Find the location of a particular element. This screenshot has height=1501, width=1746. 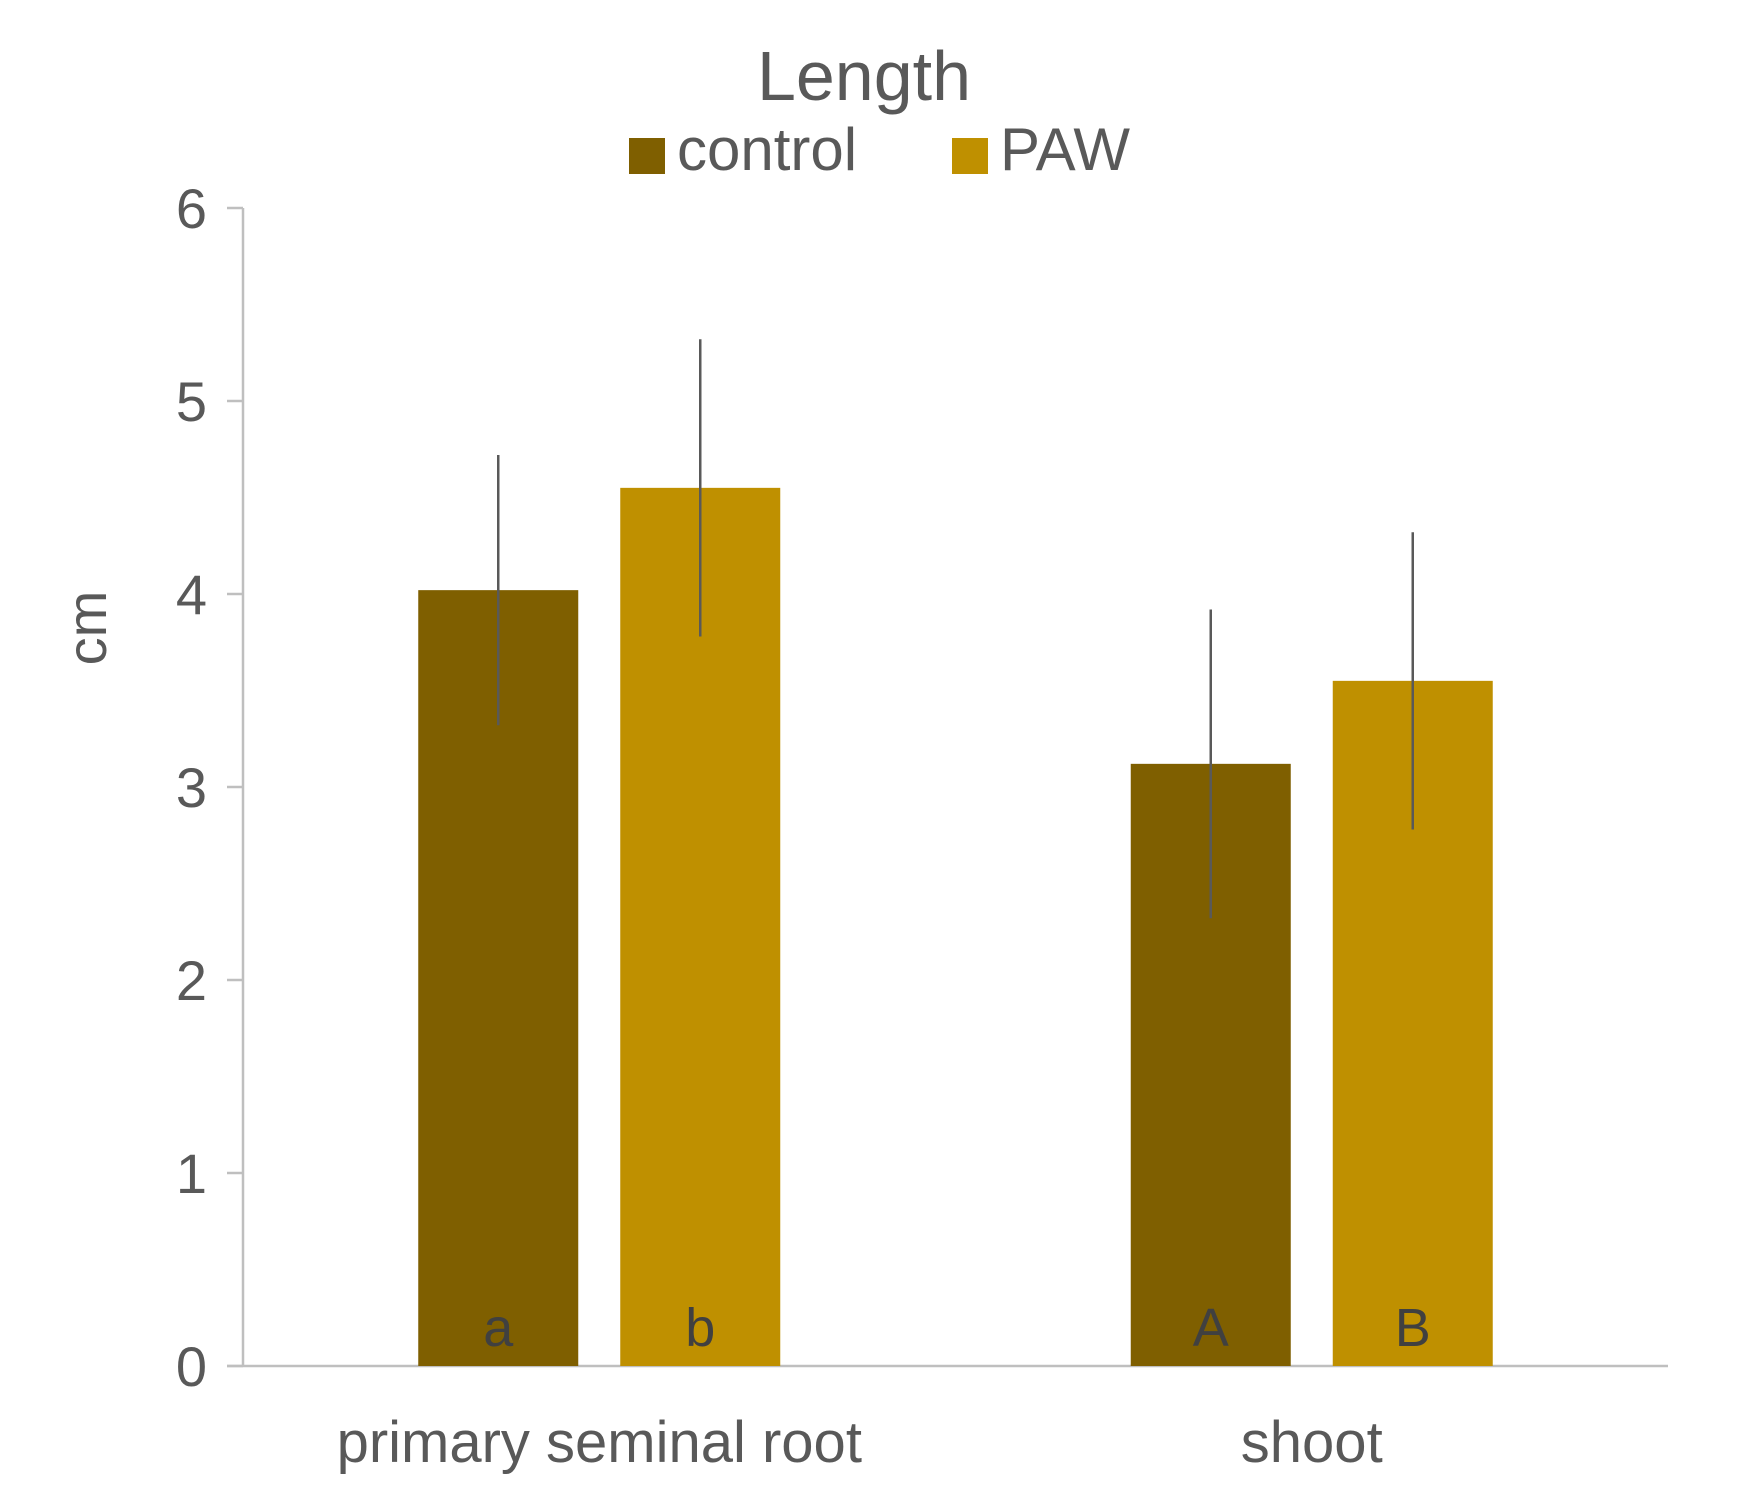

legend-item-control: control is located at coordinates (743, 149).